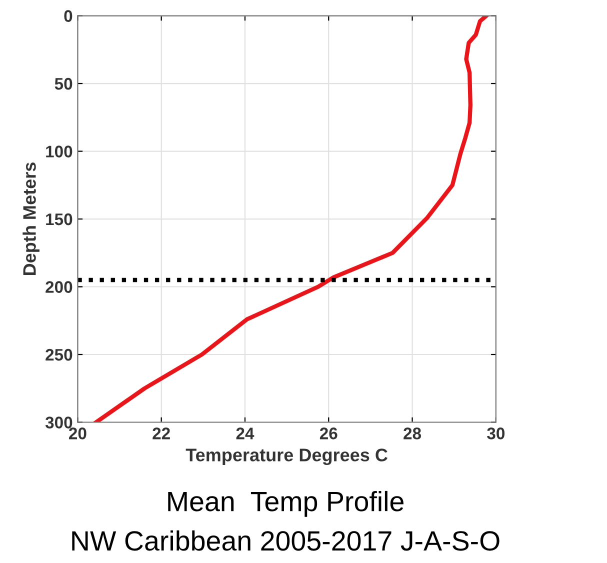 The image size is (607, 563). What do you see at coordinates (329, 434) in the screenshot?
I see `x-tick-label: 26` at bounding box center [329, 434].